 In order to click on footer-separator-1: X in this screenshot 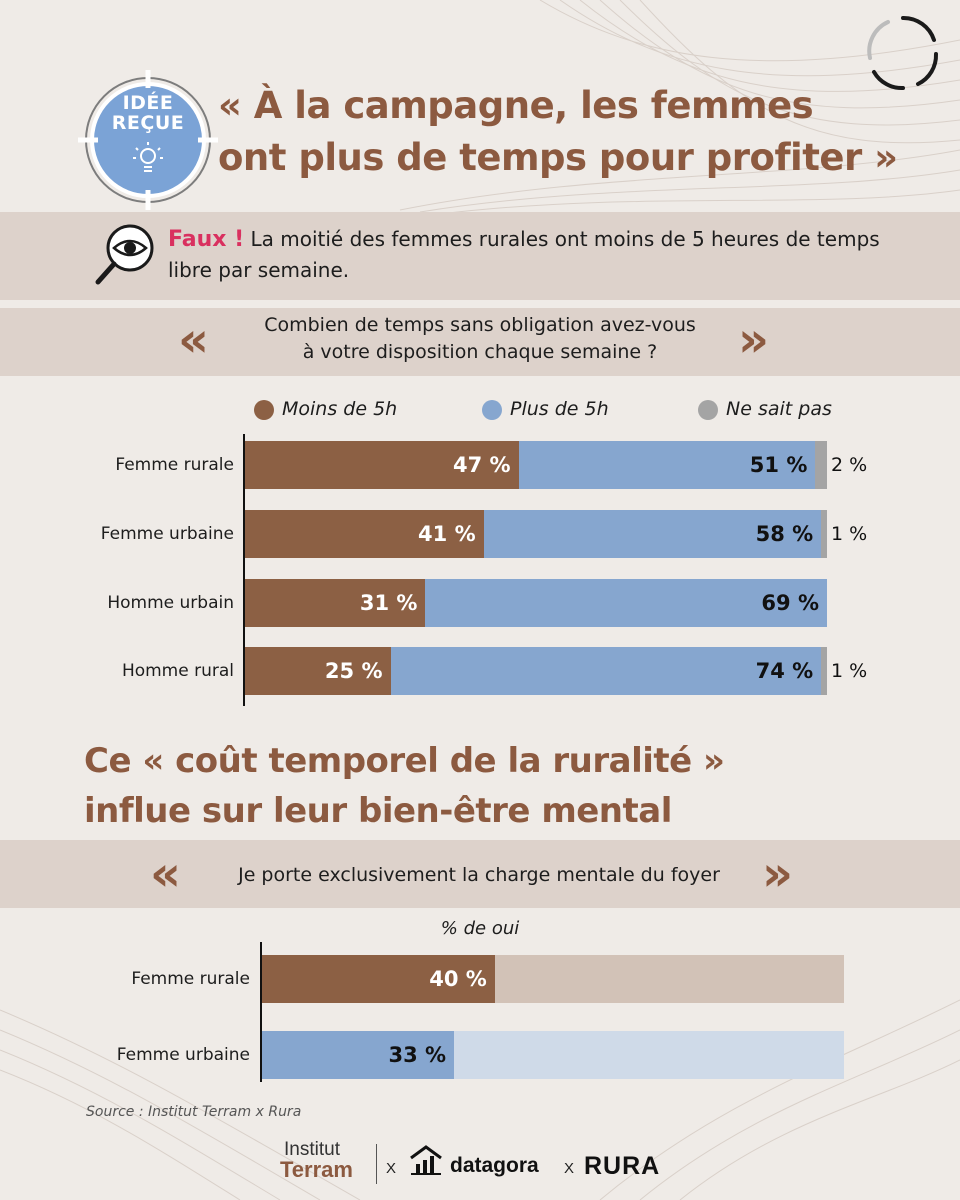, I will do `click(391, 1168)`.